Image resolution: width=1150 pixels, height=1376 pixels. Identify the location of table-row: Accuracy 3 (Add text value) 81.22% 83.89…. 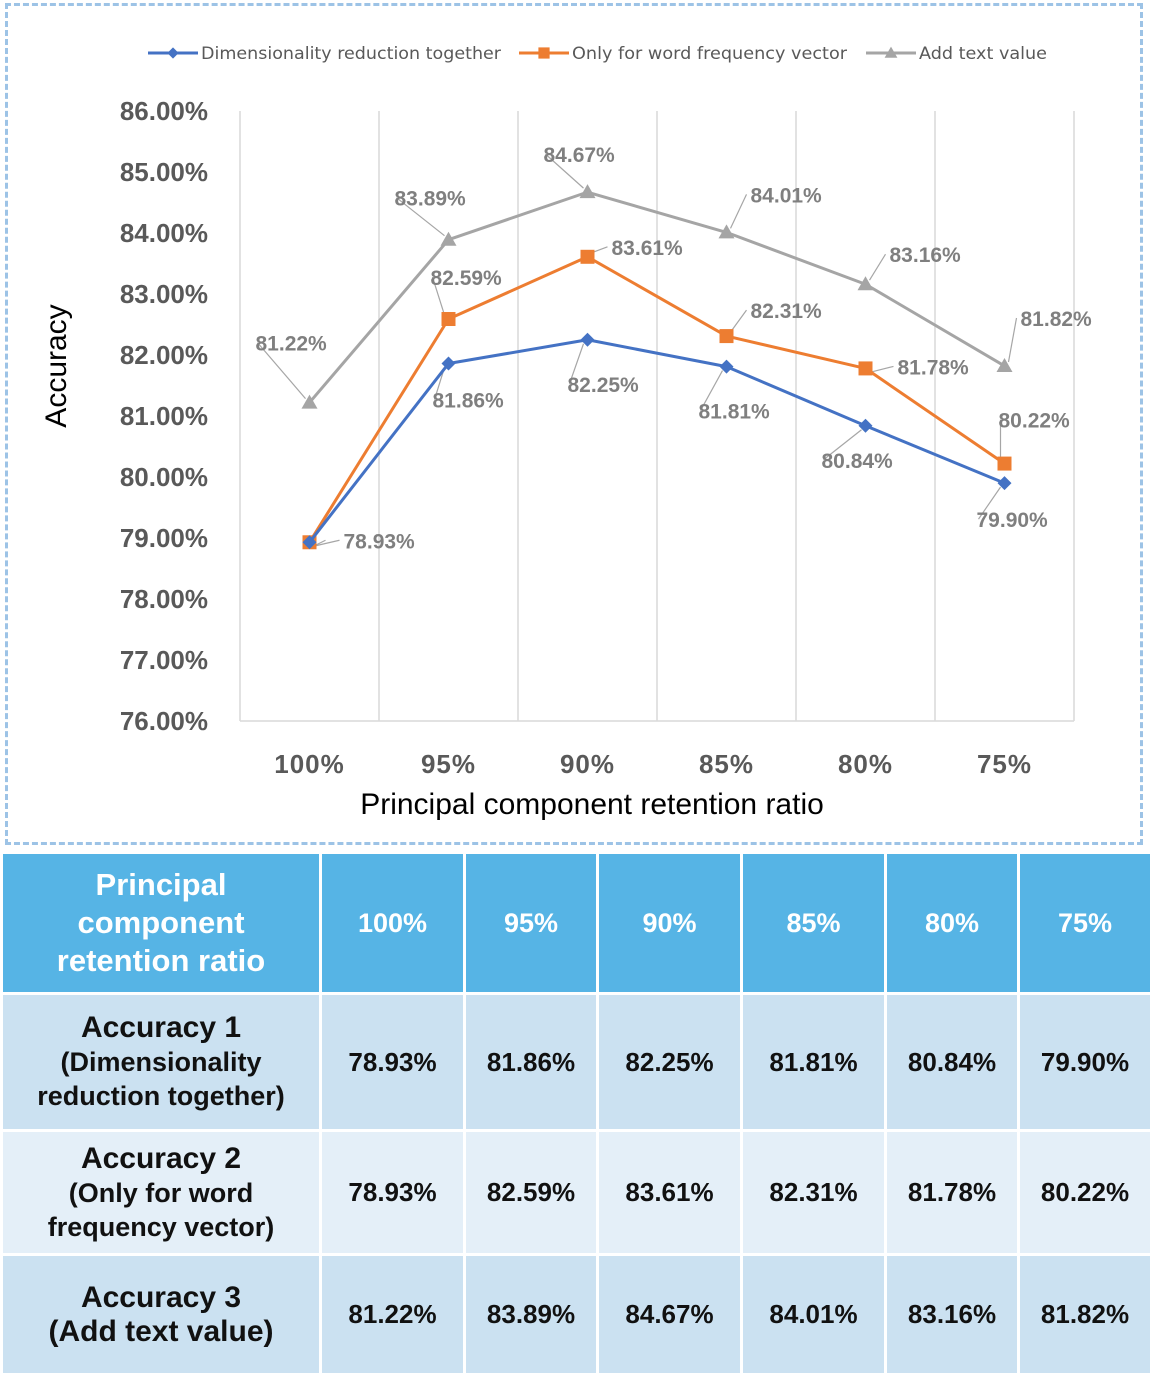
(575, 1314).